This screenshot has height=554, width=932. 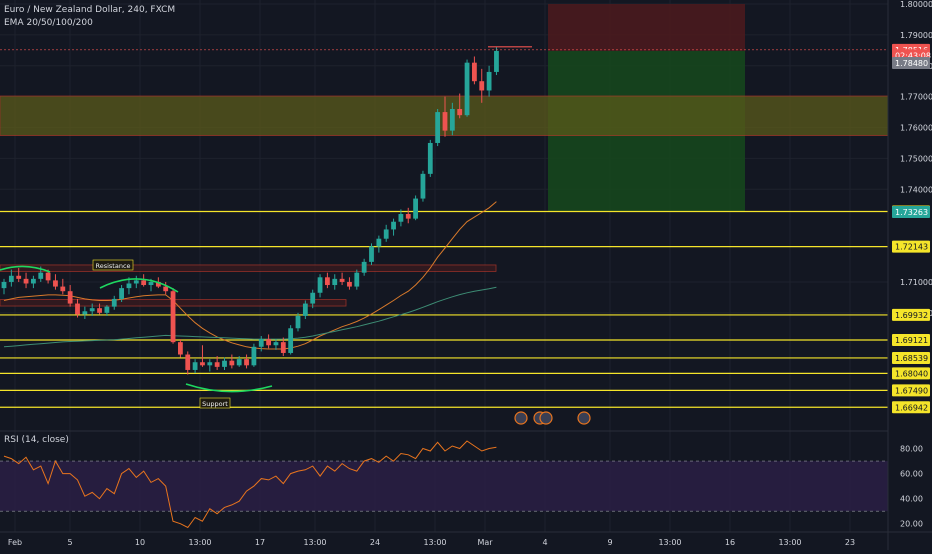 I want to click on time-tick-10: 9, so click(x=609, y=542).